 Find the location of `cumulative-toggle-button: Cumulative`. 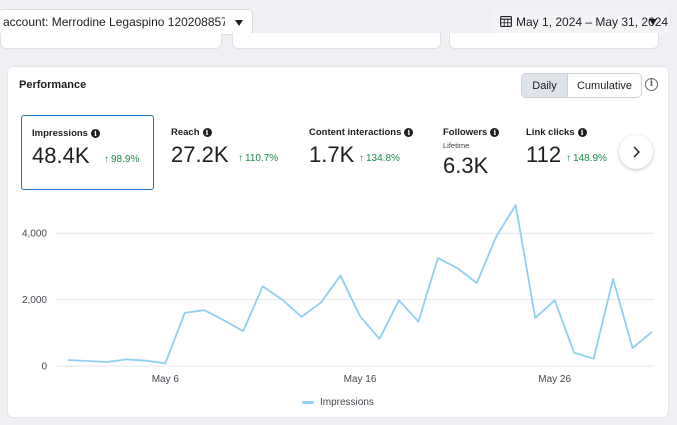

cumulative-toggle-button: Cumulative is located at coordinates (604, 85).